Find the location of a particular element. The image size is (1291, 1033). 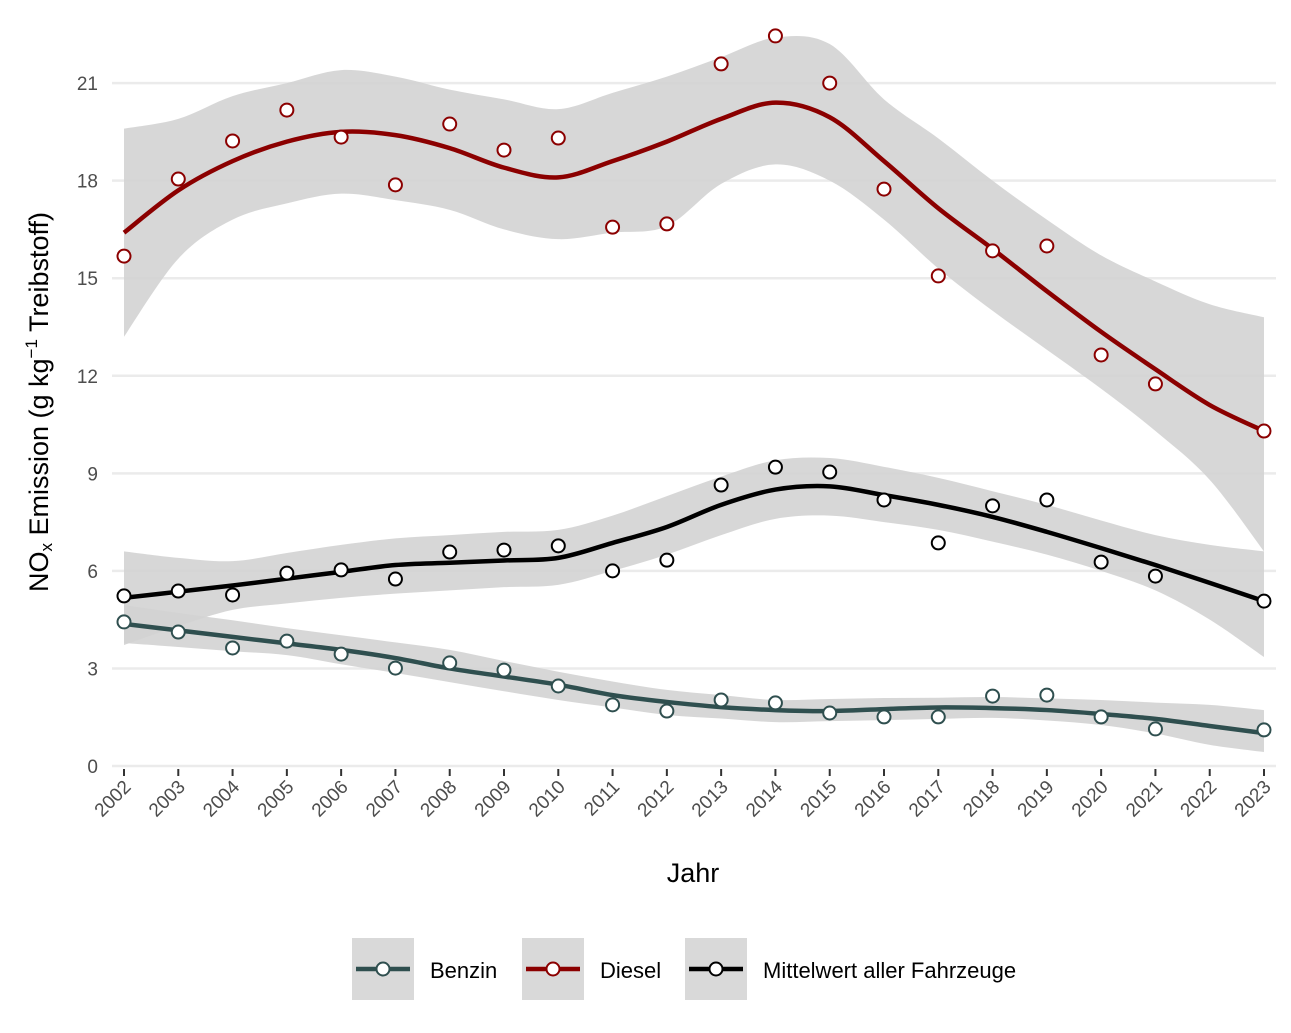

legend: Benzin Diesel Mittelwert aller Fahrzeuge is located at coordinates (684, 969).